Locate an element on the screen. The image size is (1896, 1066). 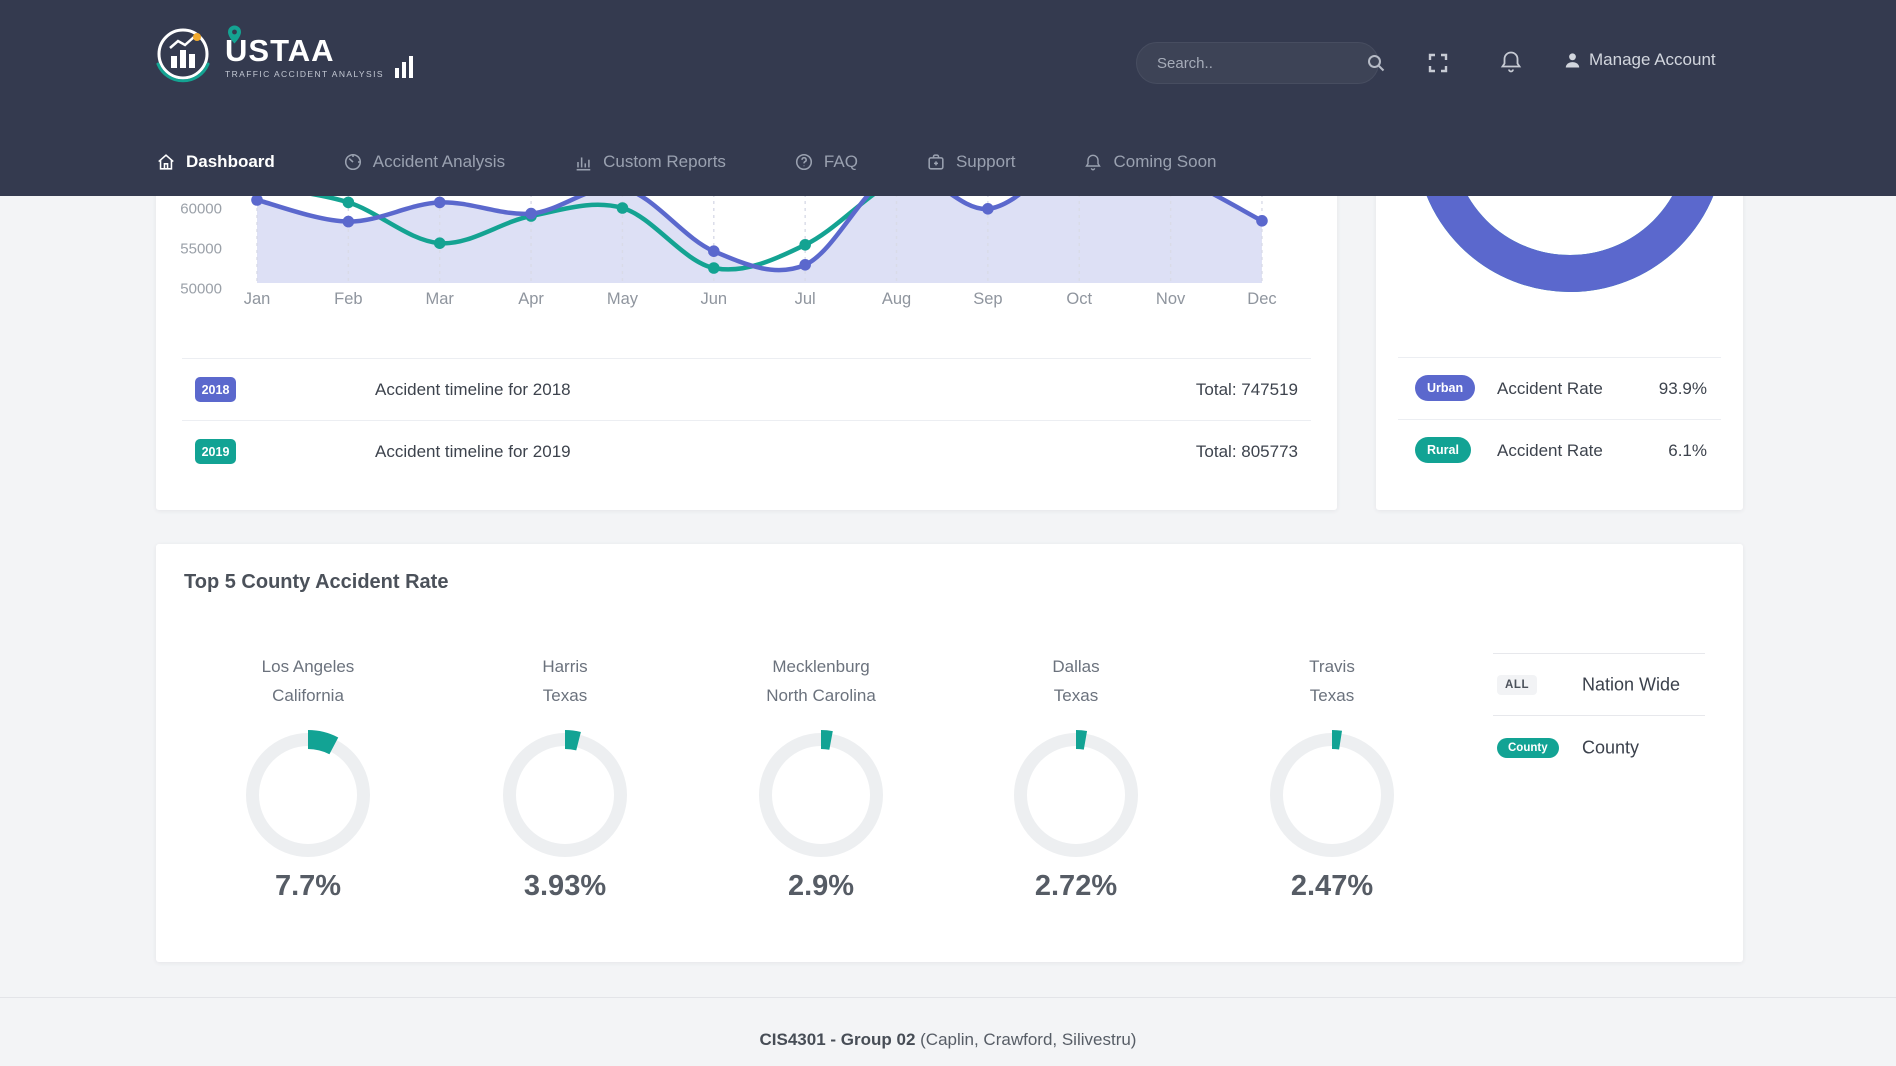
timeline-legend-label: Accident timeline for 2019 is located at coordinates (473, 451).